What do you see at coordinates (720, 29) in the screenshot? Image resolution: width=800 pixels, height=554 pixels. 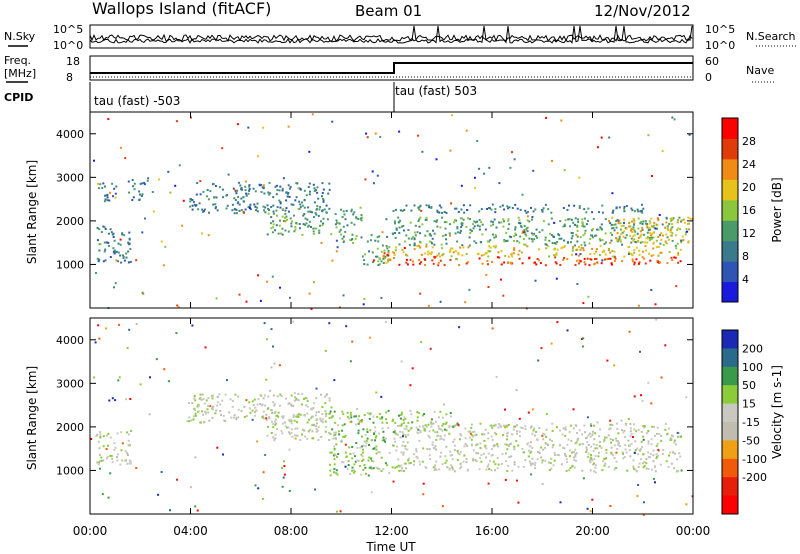 I see `noise-right-tick-top: 10^5` at bounding box center [720, 29].